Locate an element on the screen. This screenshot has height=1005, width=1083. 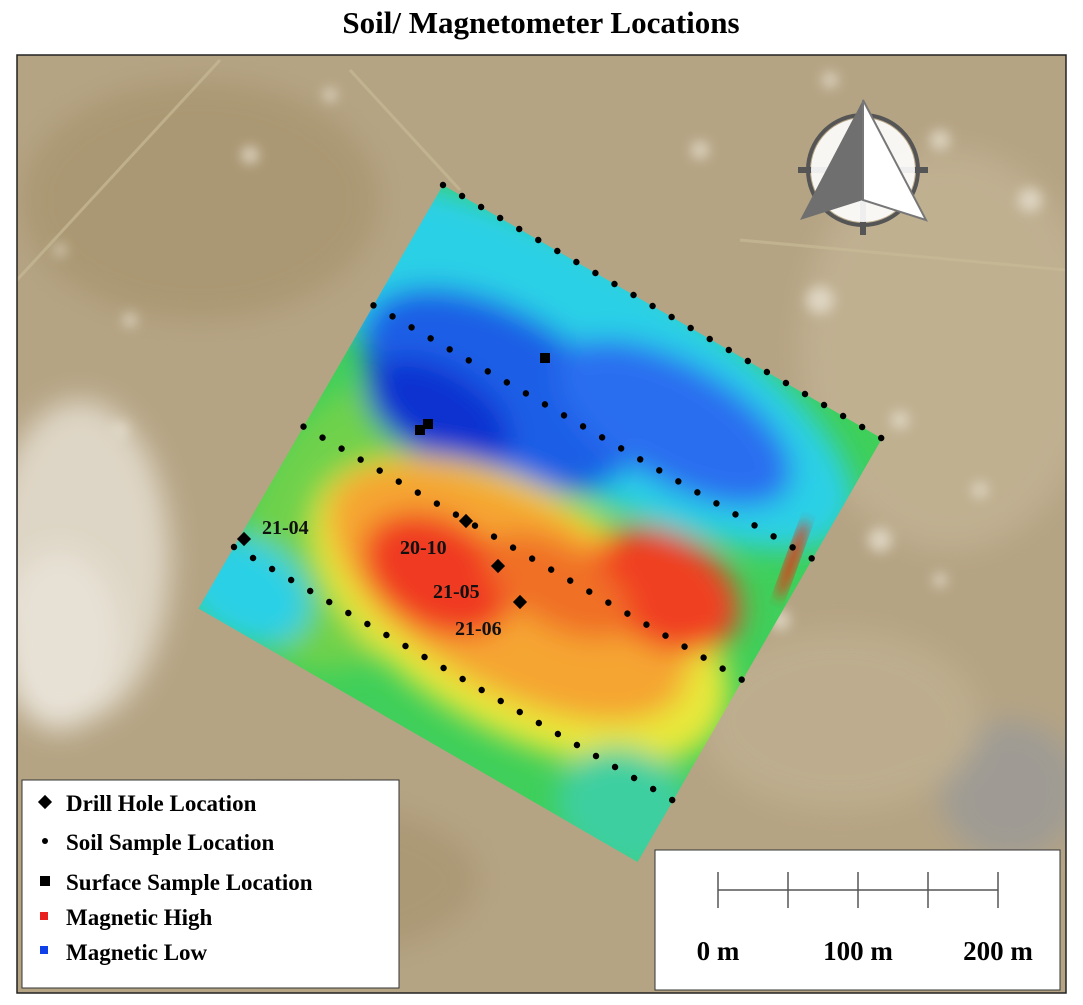
legend-label: Soil Sample Location is located at coordinates (170, 842).